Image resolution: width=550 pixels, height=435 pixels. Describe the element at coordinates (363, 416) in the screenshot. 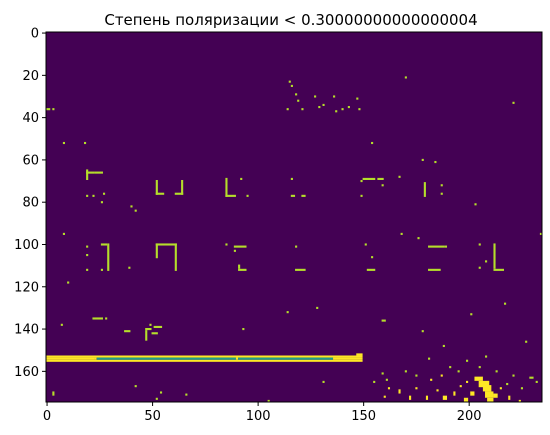

I see `x-tick-label: 150` at that location.